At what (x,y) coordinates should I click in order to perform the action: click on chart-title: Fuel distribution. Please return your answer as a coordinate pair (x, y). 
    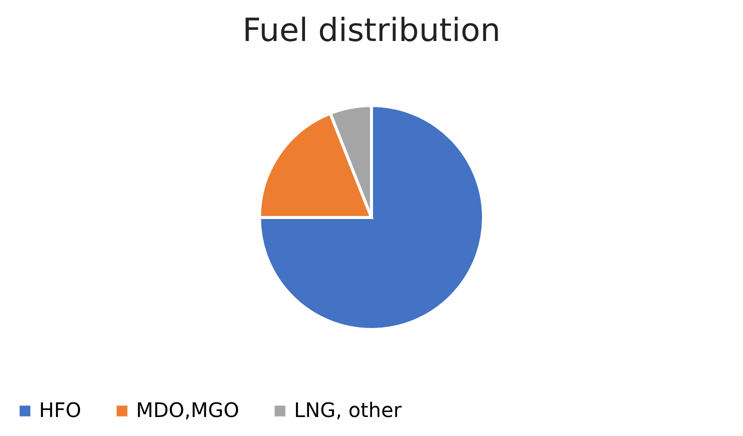
    Looking at the image, I should click on (371, 30).